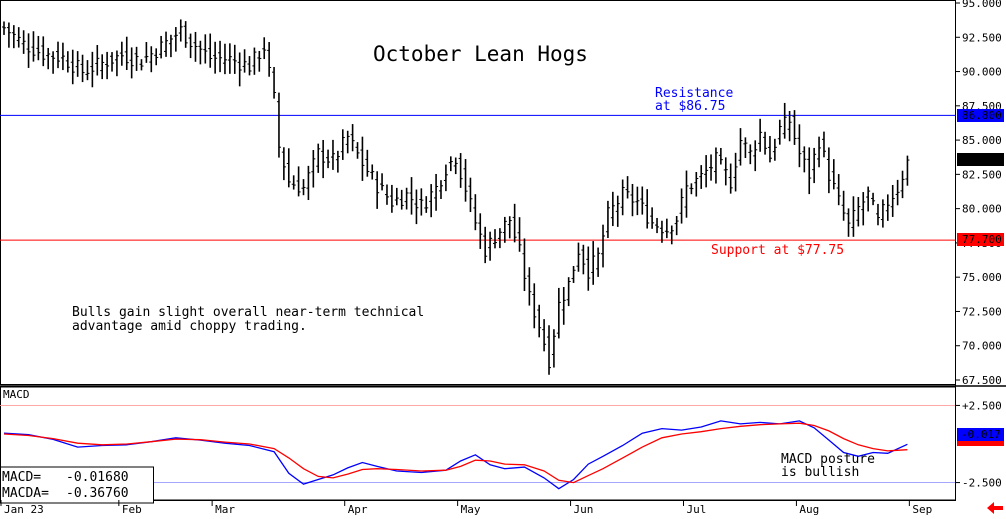 Image resolution: width=1006 pixels, height=519 pixels. Describe the element at coordinates (980, 159) in the screenshot. I see `last-price-tag-box` at that location.